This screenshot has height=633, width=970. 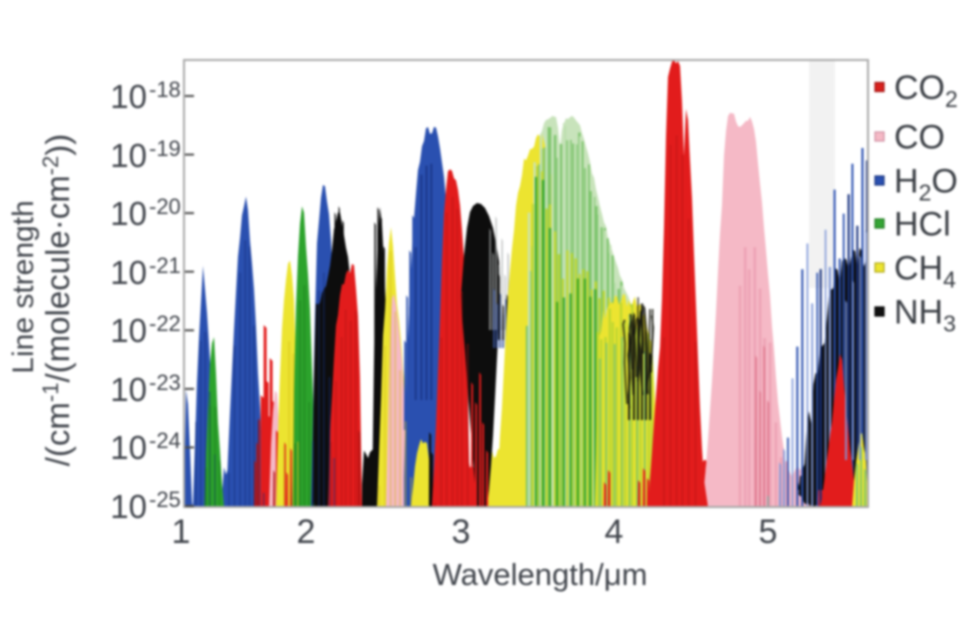 What do you see at coordinates (165, 148) in the screenshot?
I see `svg-text: -19` at bounding box center [165, 148].